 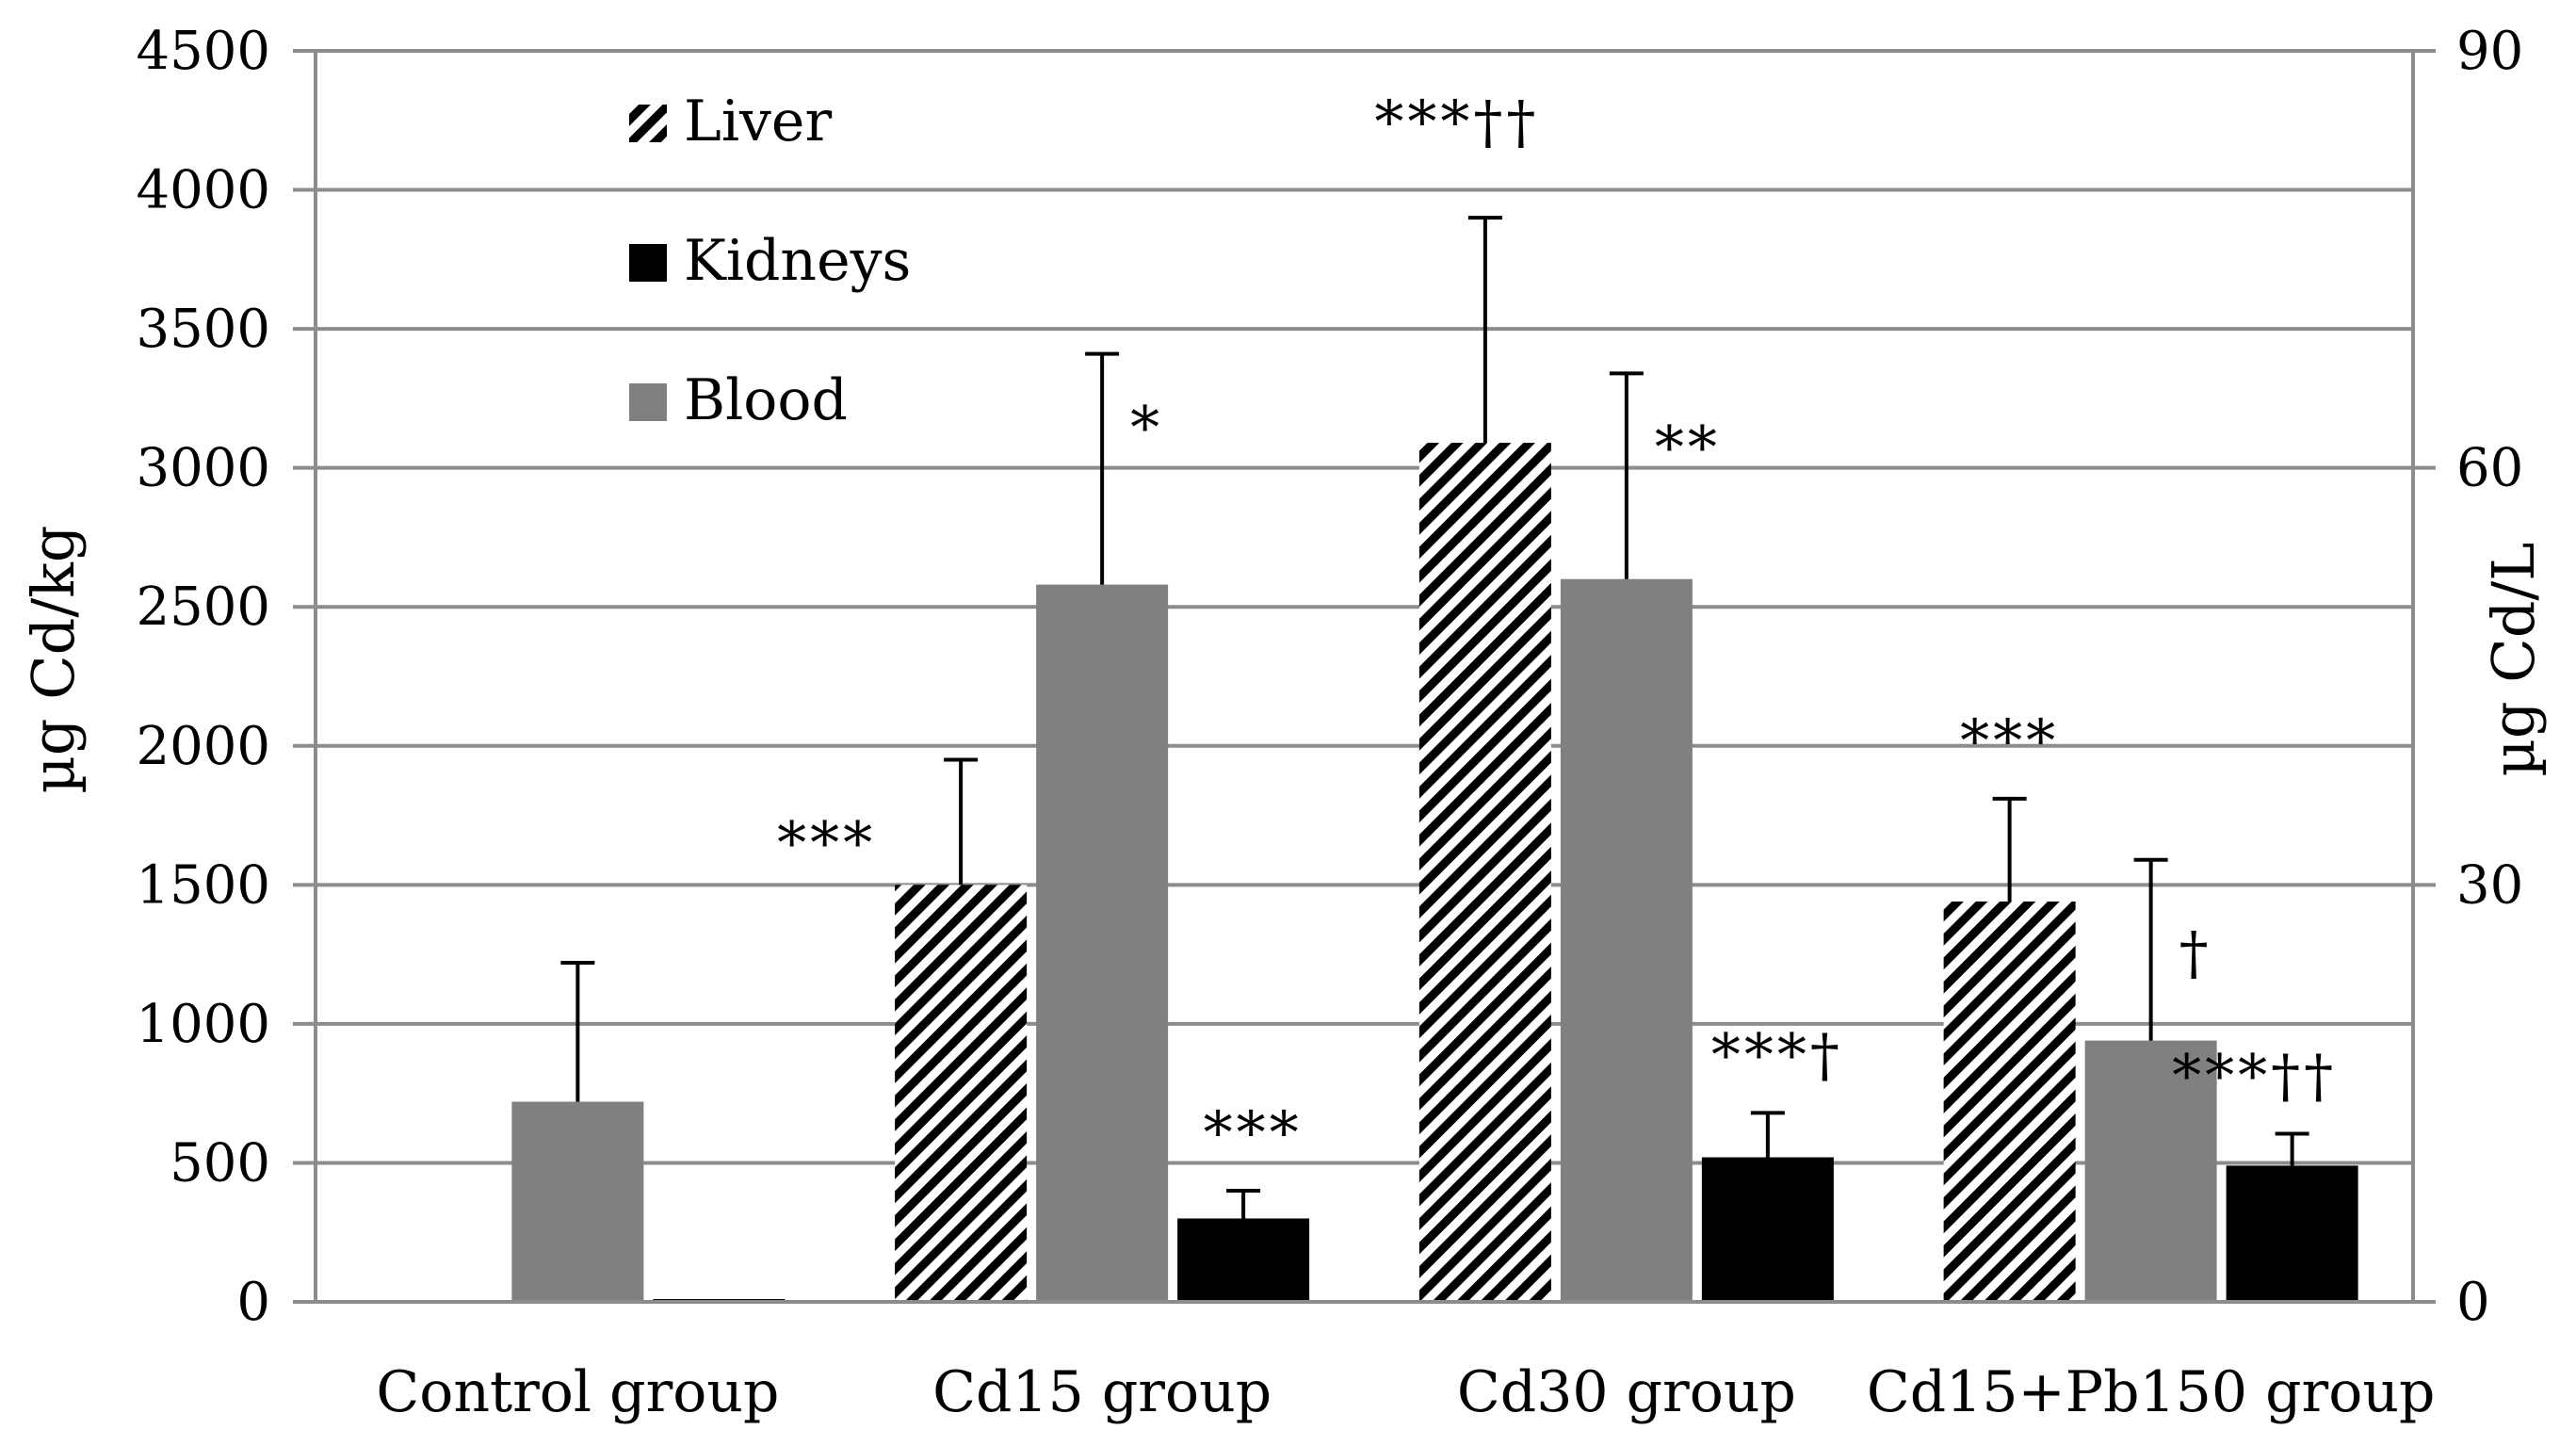 I want to click on left-tick-label-0: 0, so click(x=253, y=1302).